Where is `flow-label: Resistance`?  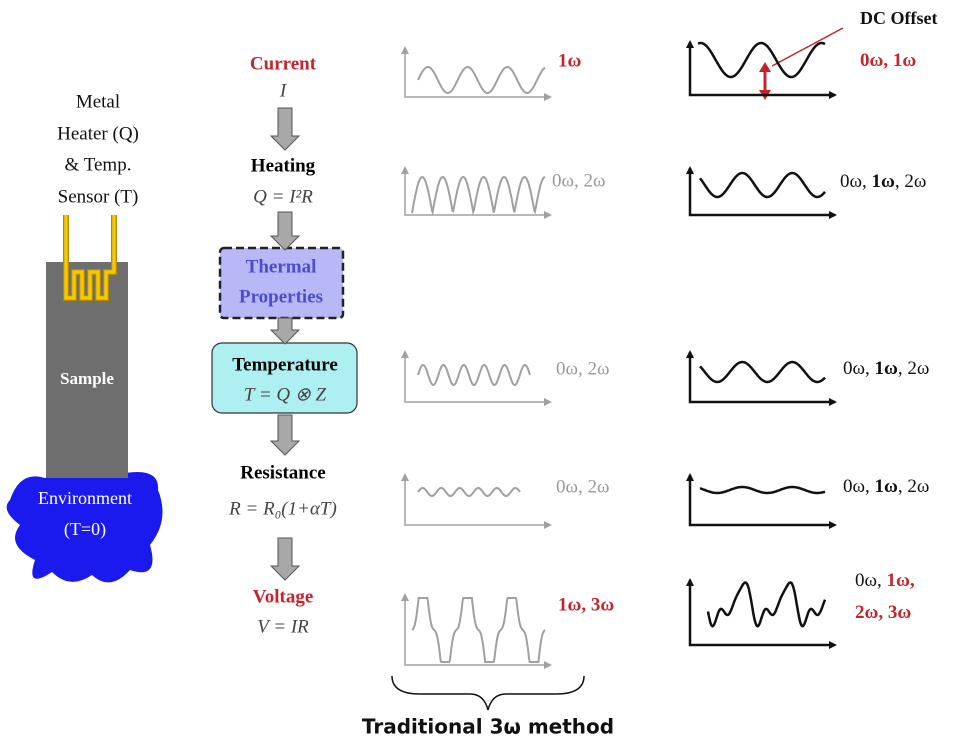
flow-label: Resistance is located at coordinates (282, 472).